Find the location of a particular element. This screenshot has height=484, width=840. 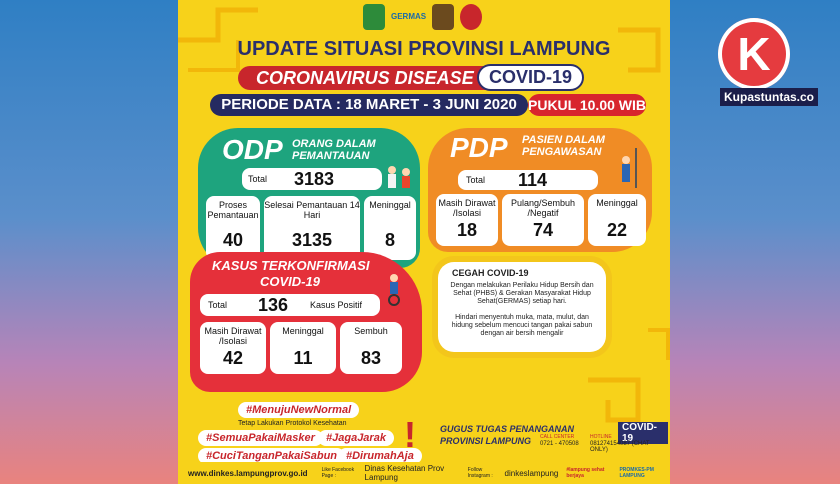

germas-logo: GERMAS is located at coordinates (409, 16).